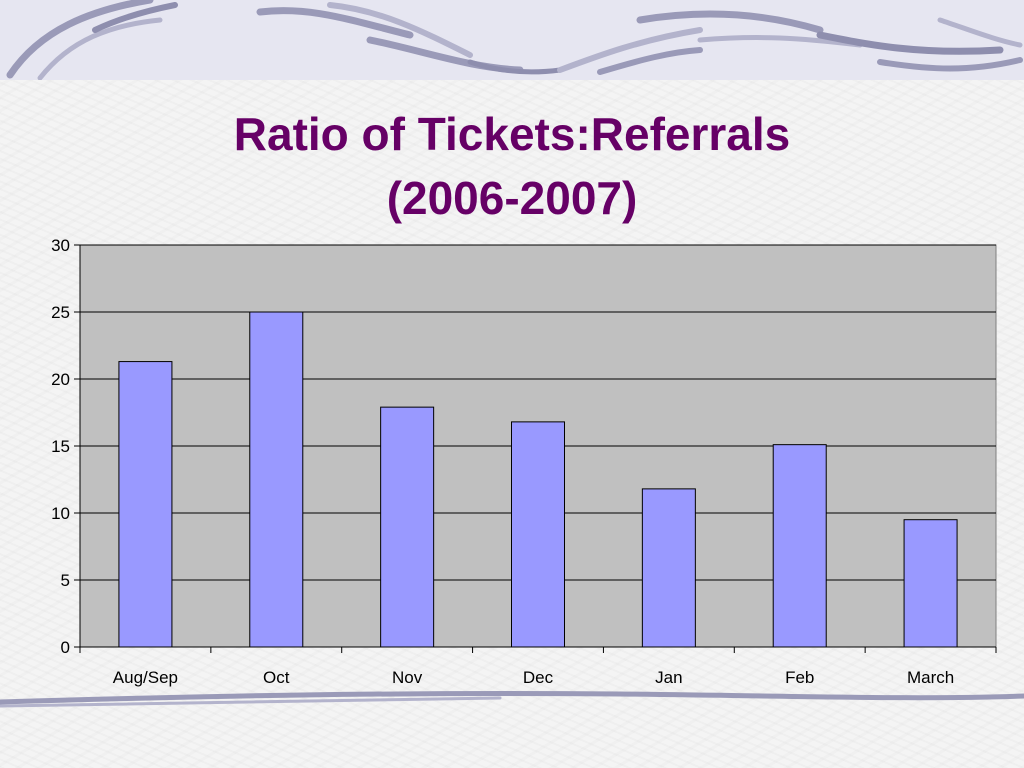  Describe the element at coordinates (60, 379) in the screenshot. I see `y-tick-label: 20` at that location.